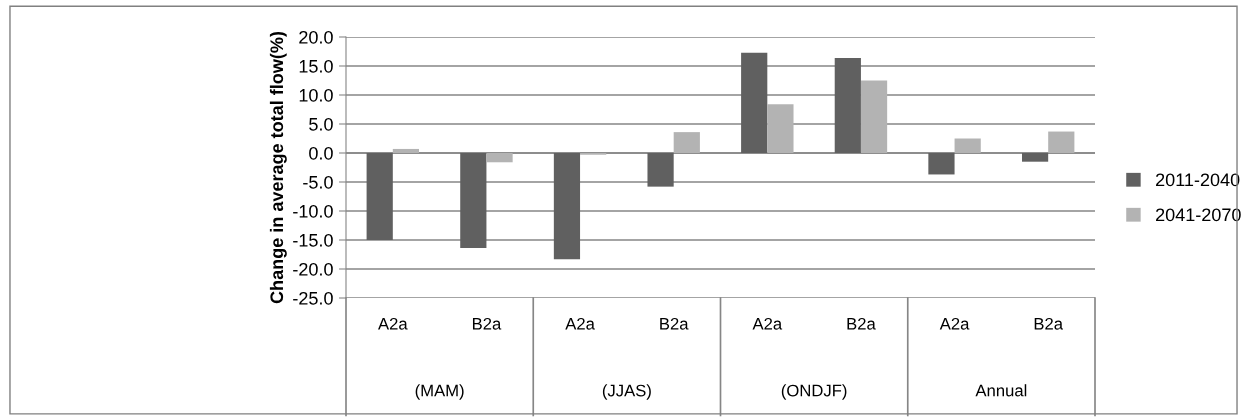 This screenshot has height=418, width=1247. I want to click on y-tick-label: -25.0, so click(313, 298).